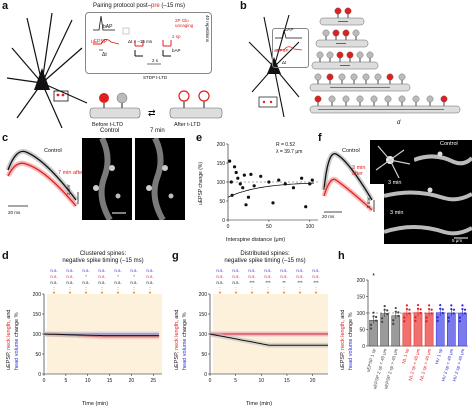  What do you see at coordinates (397, 213) in the screenshot?
I see `panel-f-img-3min-b-label: 3 min` at bounding box center [397, 213].